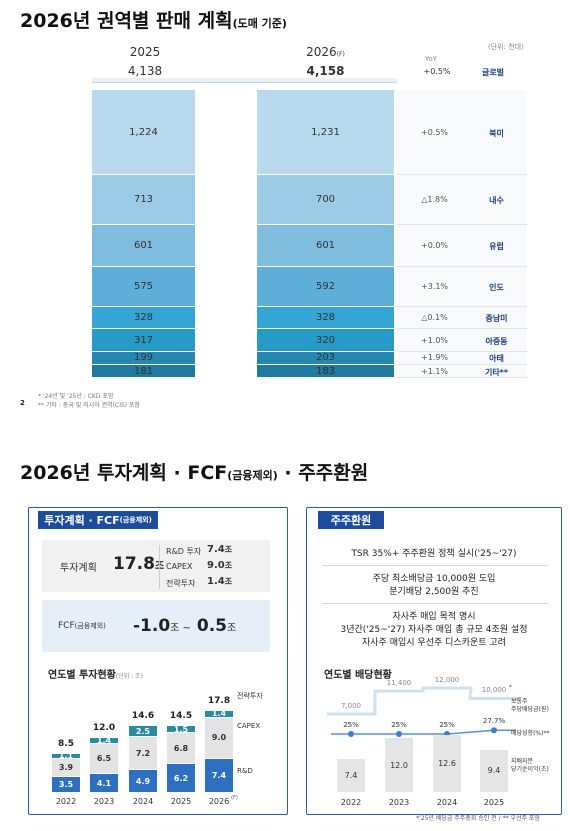  What do you see at coordinates (437, 71) in the screenshot?
I see `total-yoy: +0.5%` at bounding box center [437, 71].